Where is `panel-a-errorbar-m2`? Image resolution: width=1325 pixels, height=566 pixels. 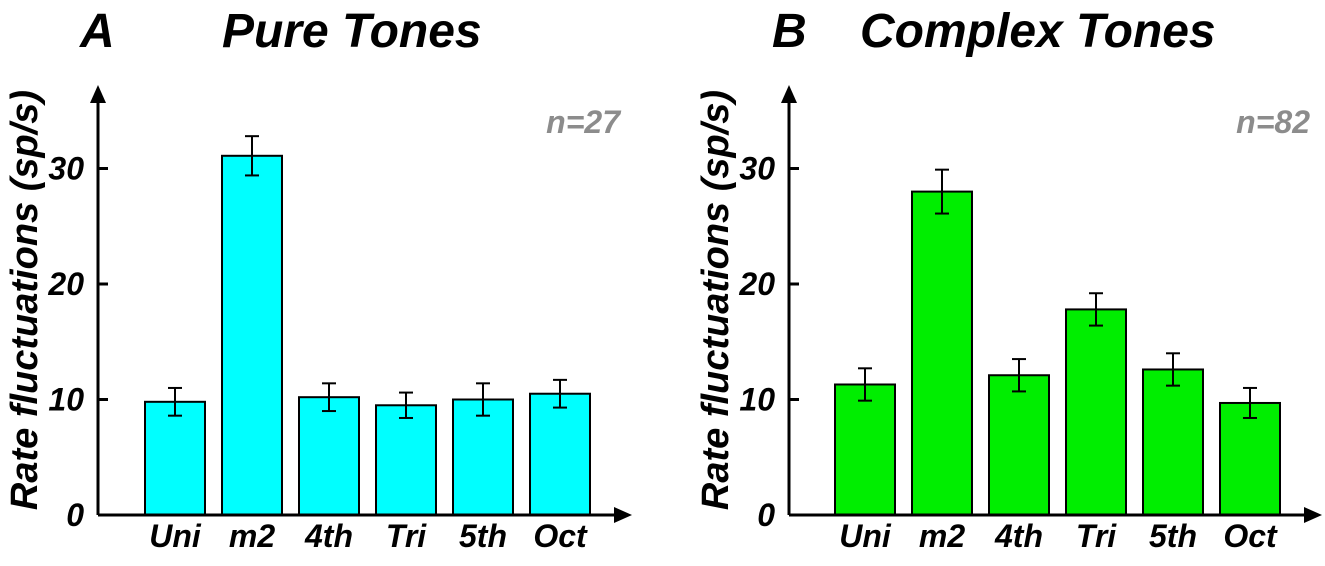 panel-a-errorbar-m2 is located at coordinates (252, 156).